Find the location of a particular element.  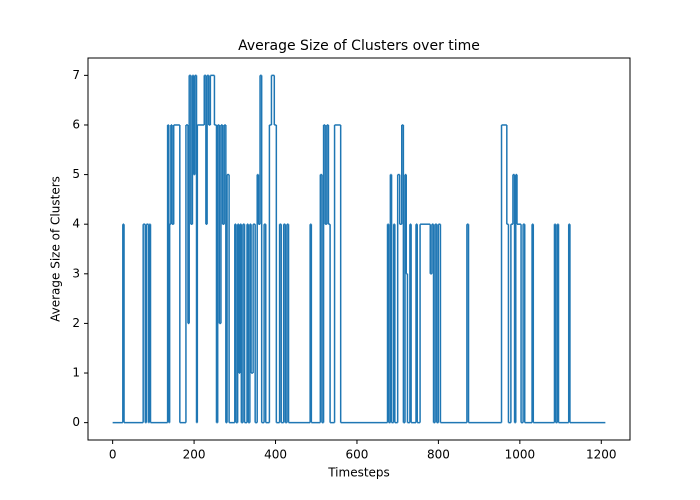

y-tick-label: 5 is located at coordinates (76, 174).